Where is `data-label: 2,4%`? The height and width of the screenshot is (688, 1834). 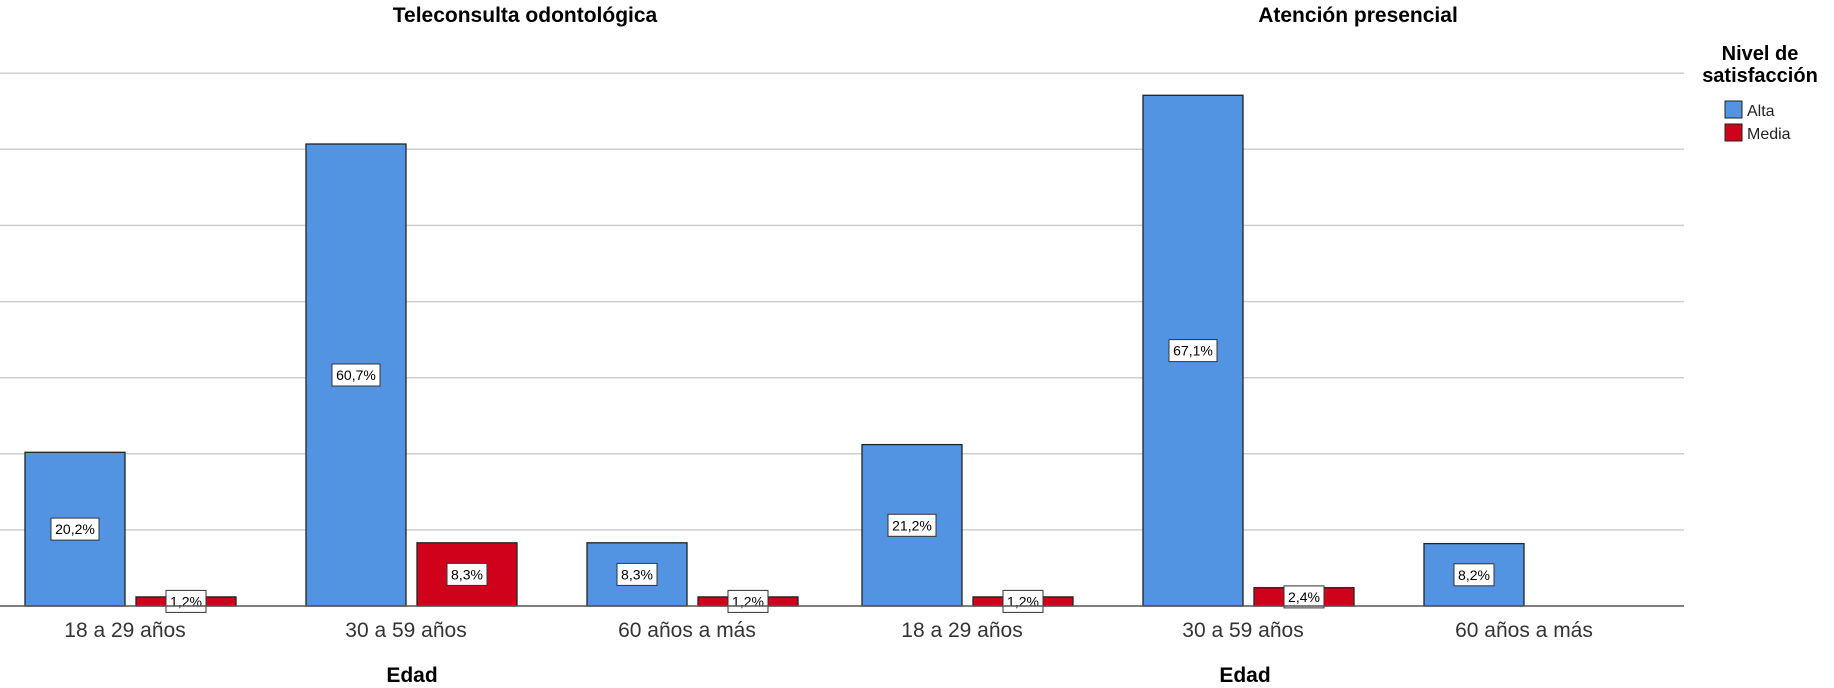 data-label: 2,4% is located at coordinates (1304, 597).